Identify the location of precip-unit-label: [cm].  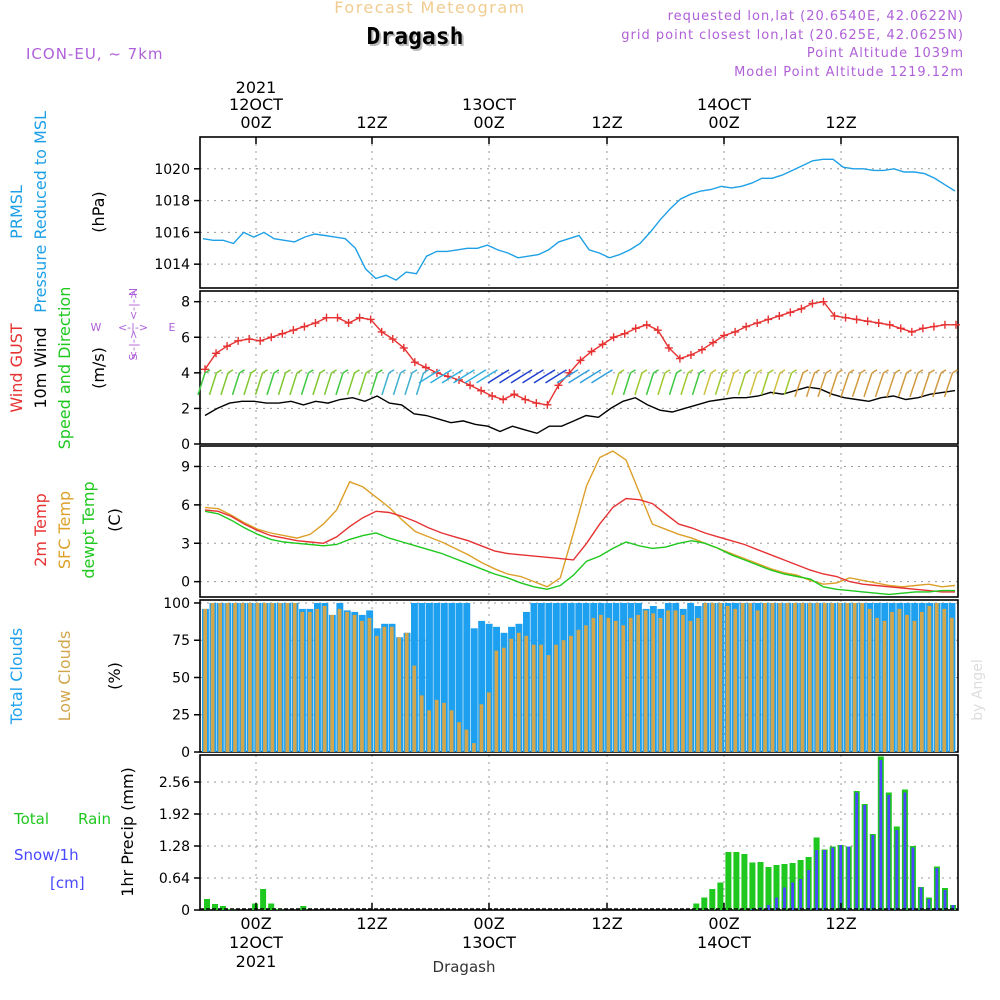
(67, 883).